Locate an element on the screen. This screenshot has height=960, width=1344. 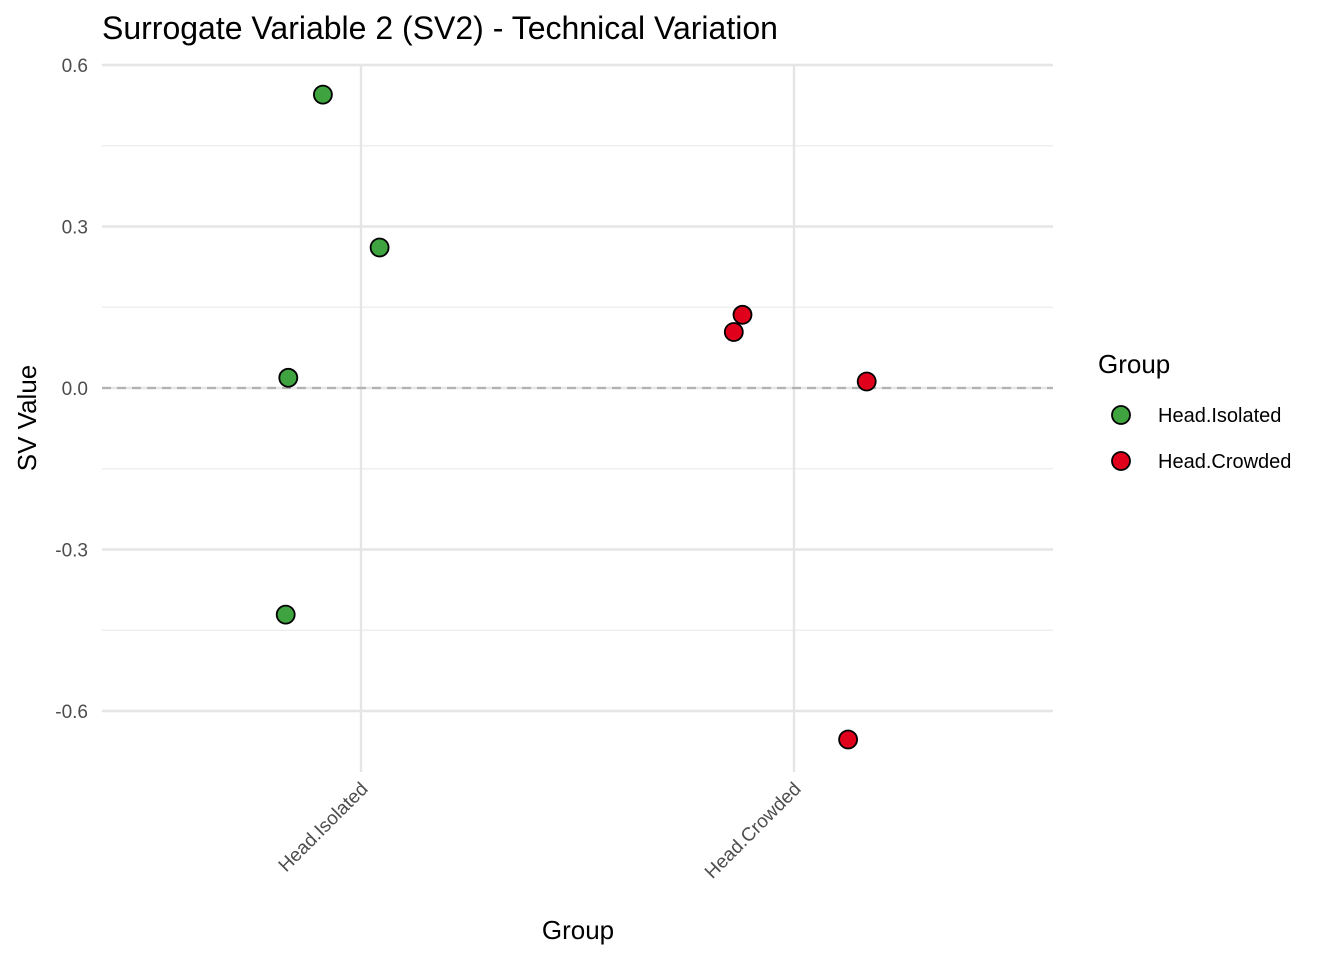
y-axis-title: SV Value is located at coordinates (27, 418).